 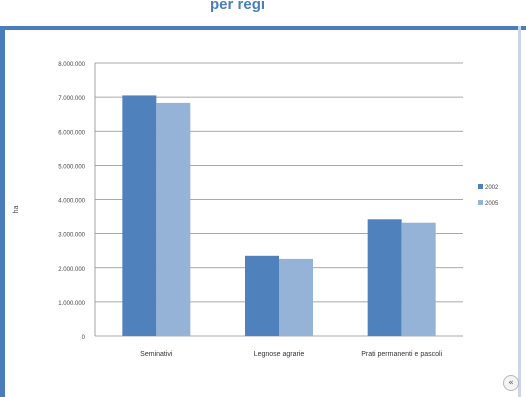 I want to click on y-tick-label: 4.000.000, so click(x=71, y=202).